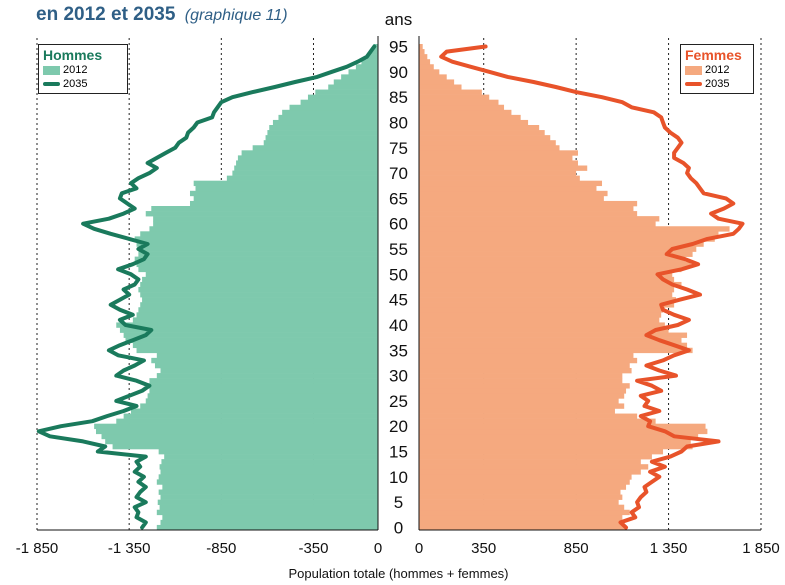  What do you see at coordinates (129, 548) in the screenshot?
I see `men-x-tick-1: -1 350` at bounding box center [129, 548].